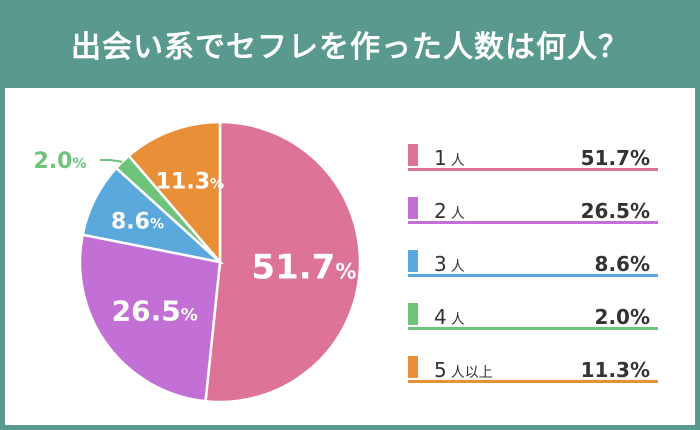 The width and height of the screenshot is (700, 430). What do you see at coordinates (615, 211) in the screenshot?
I see `legend-value-2: 26.5%` at bounding box center [615, 211].